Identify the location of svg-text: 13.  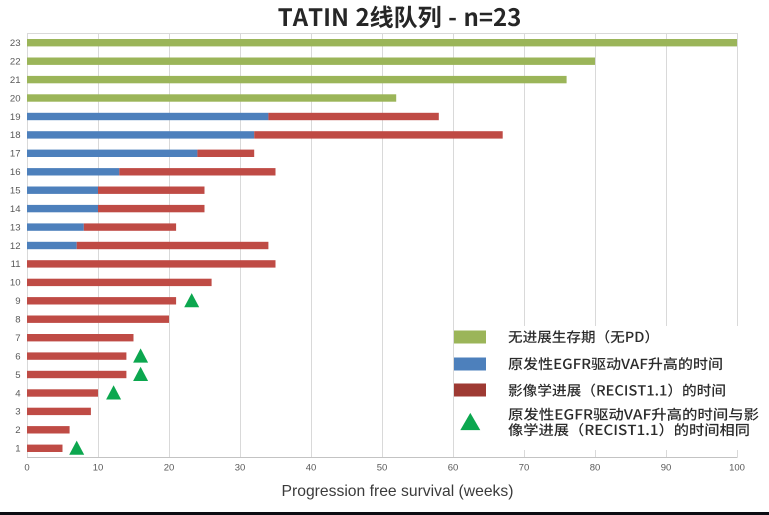
(15, 227).